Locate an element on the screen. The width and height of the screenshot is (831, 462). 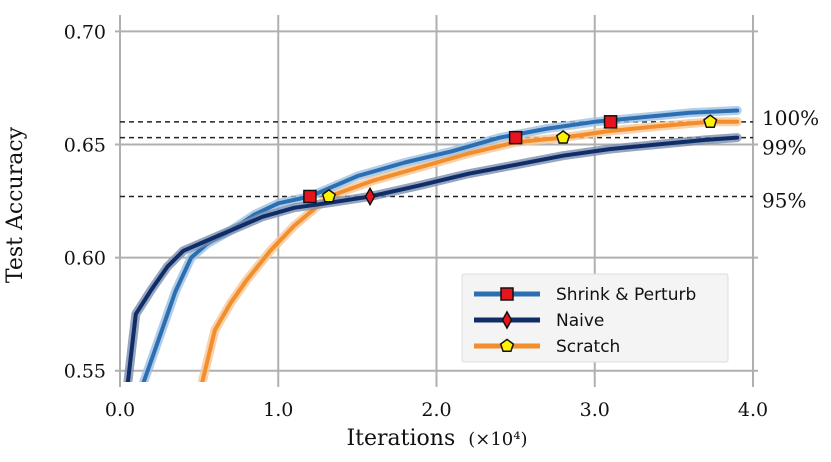
y-tick-label: 0.65 is located at coordinates (85, 145).